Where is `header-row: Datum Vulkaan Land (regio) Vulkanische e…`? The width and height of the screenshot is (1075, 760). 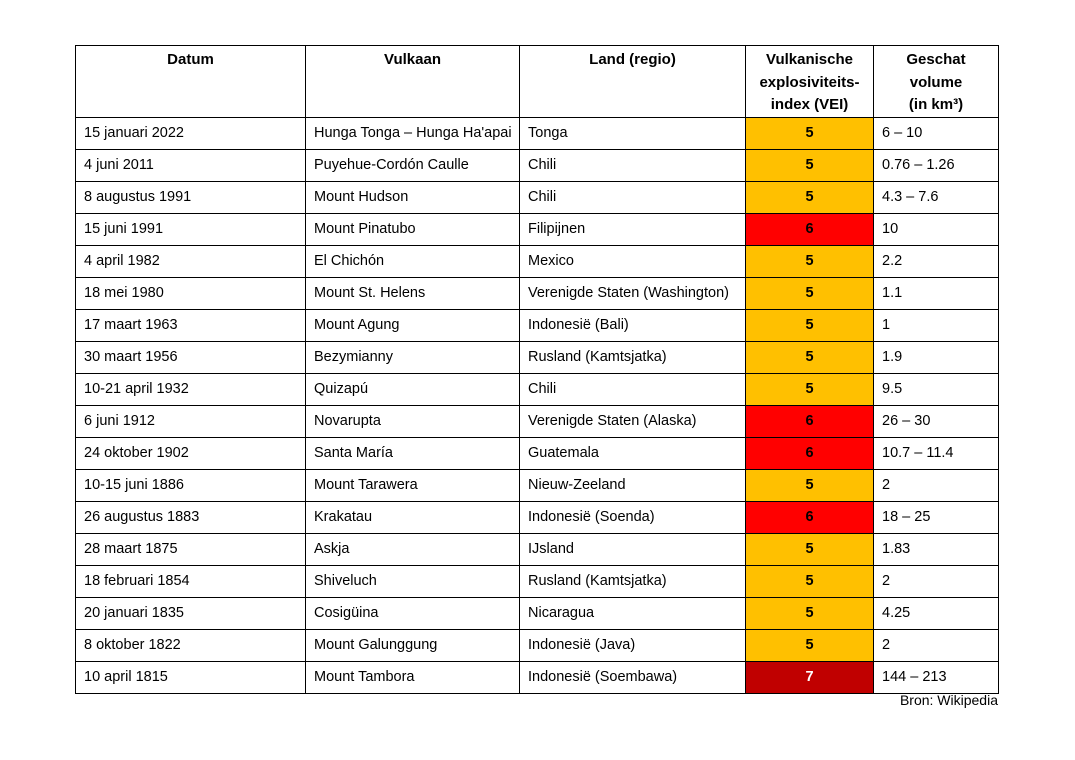 header-row: Datum Vulkaan Land (regio) Vulkanische e… is located at coordinates (537, 81).